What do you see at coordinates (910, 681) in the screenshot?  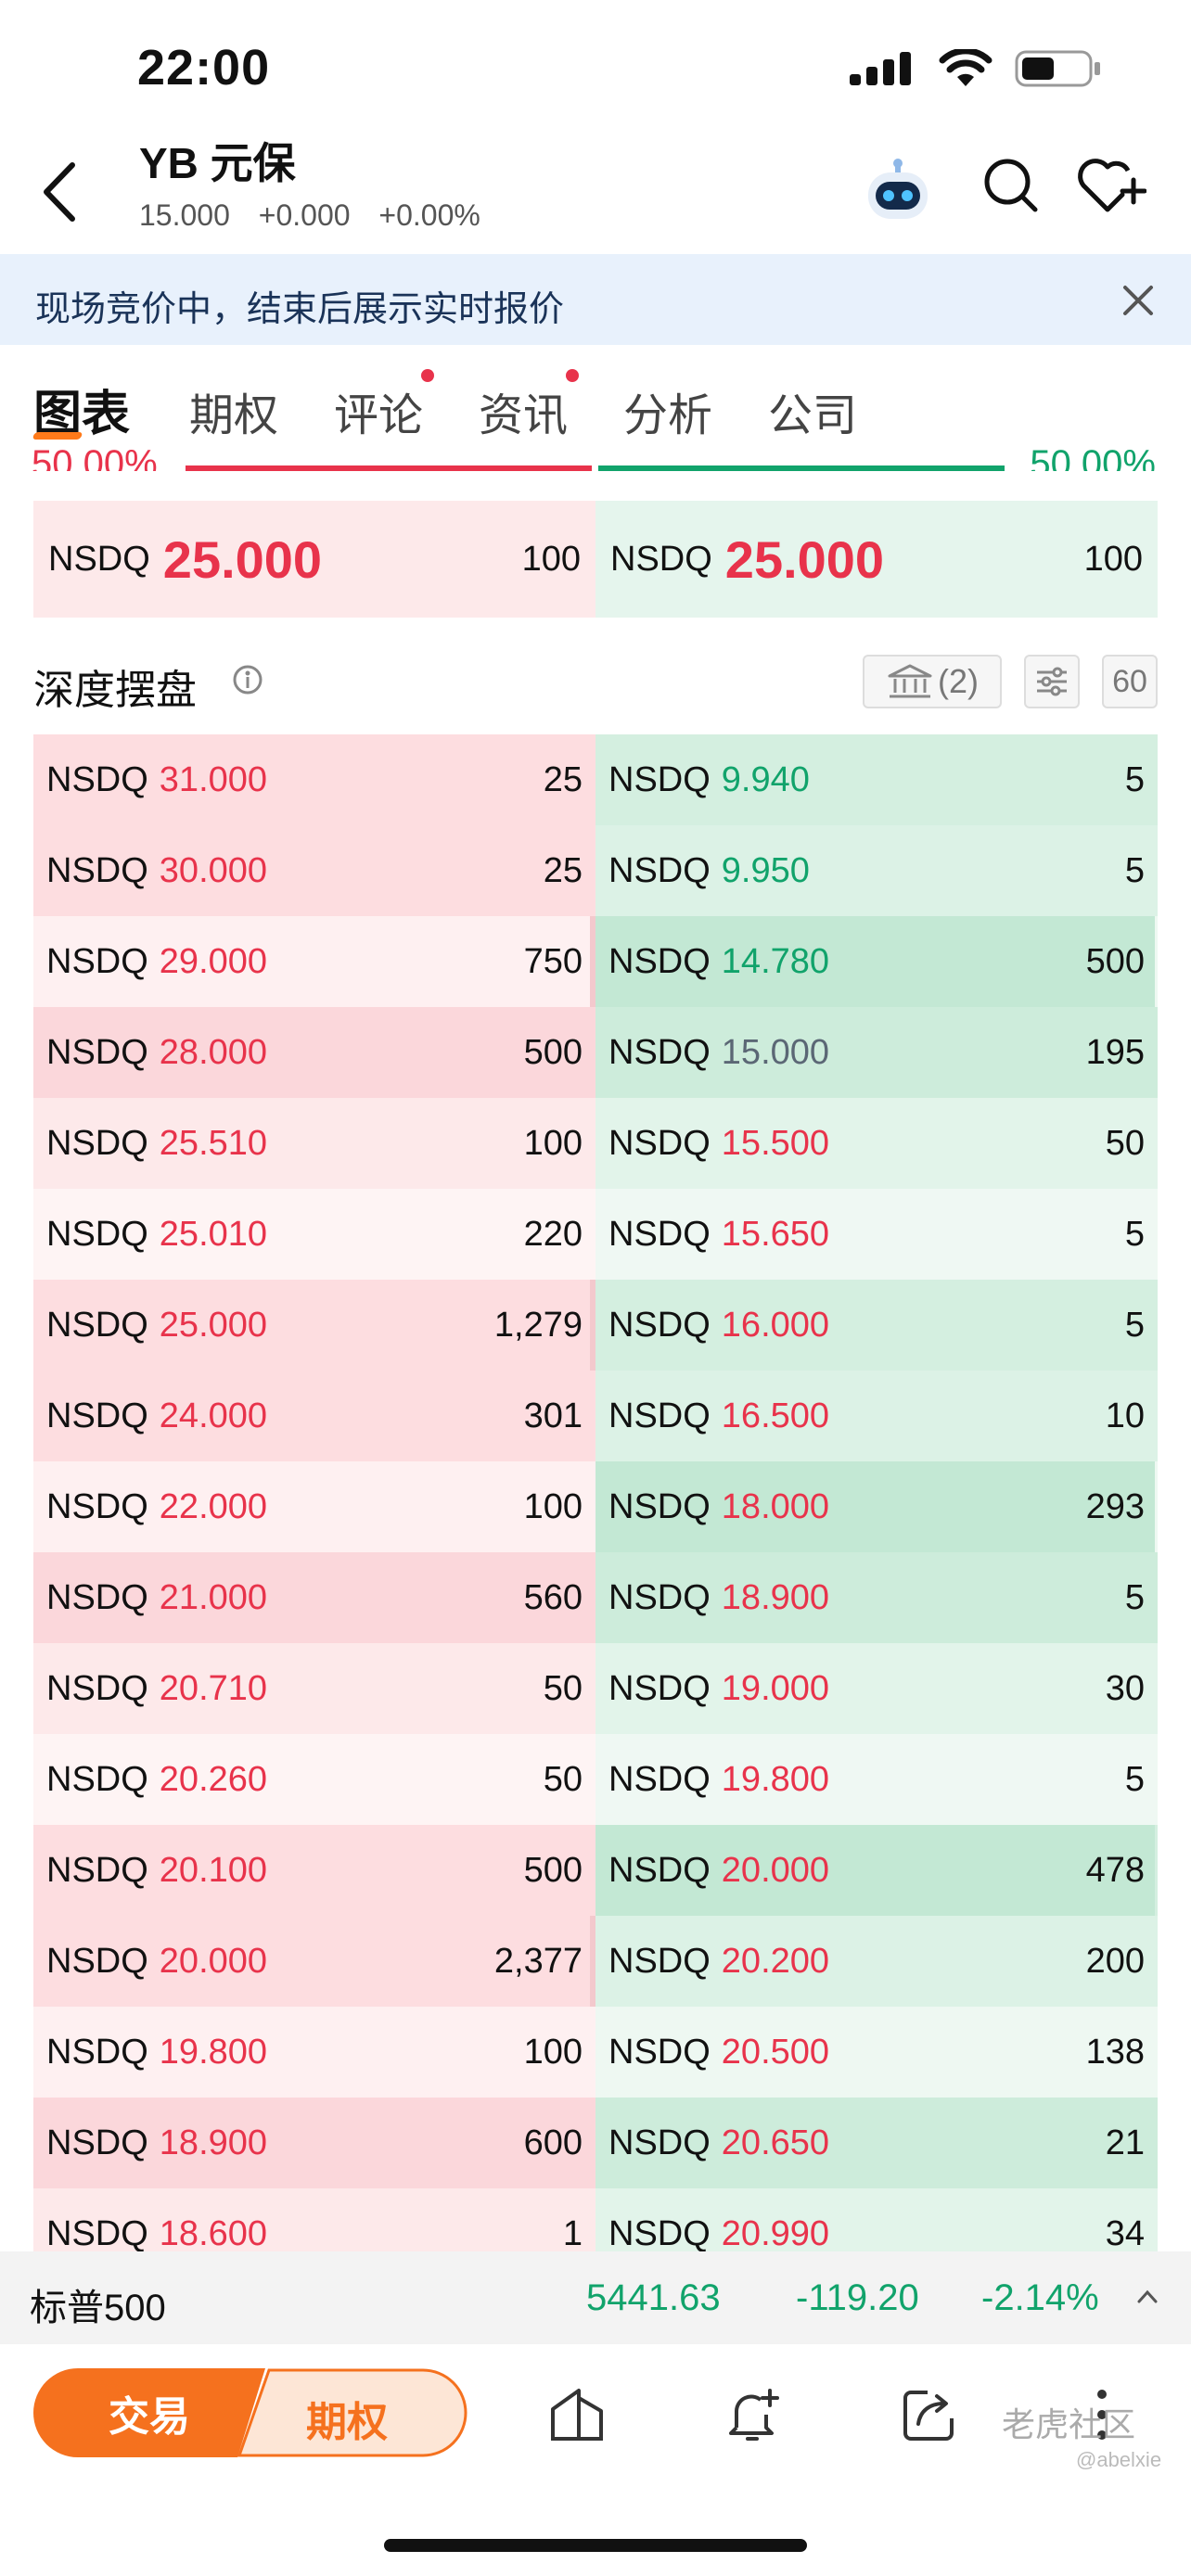 I see `bank-icon` at bounding box center [910, 681].